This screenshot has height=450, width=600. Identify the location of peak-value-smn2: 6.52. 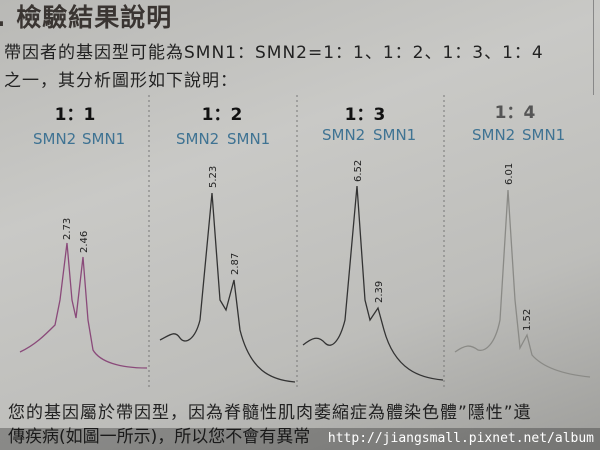
(358, 171).